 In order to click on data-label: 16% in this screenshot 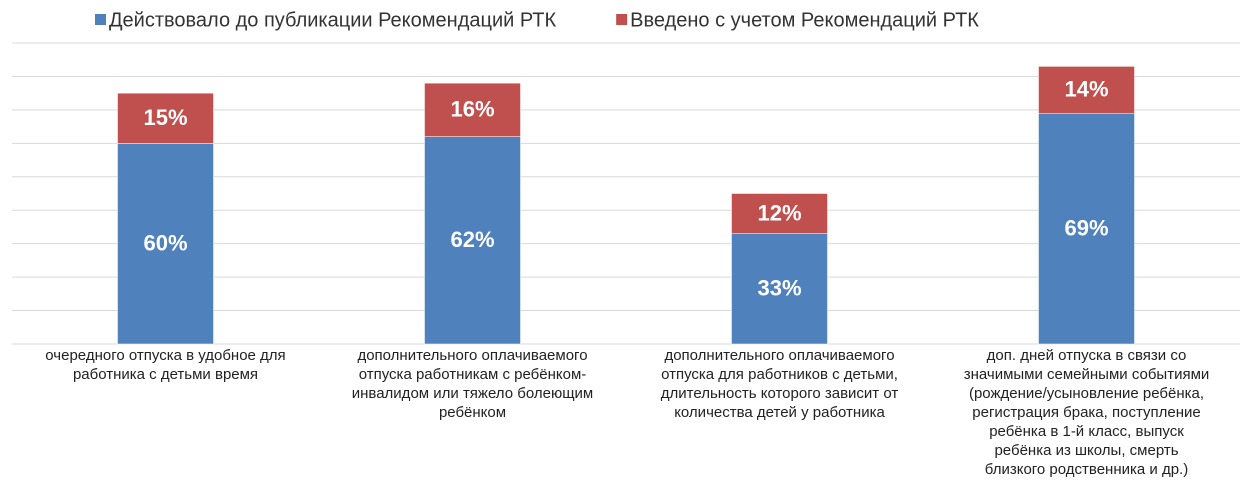, I will do `click(472, 109)`.